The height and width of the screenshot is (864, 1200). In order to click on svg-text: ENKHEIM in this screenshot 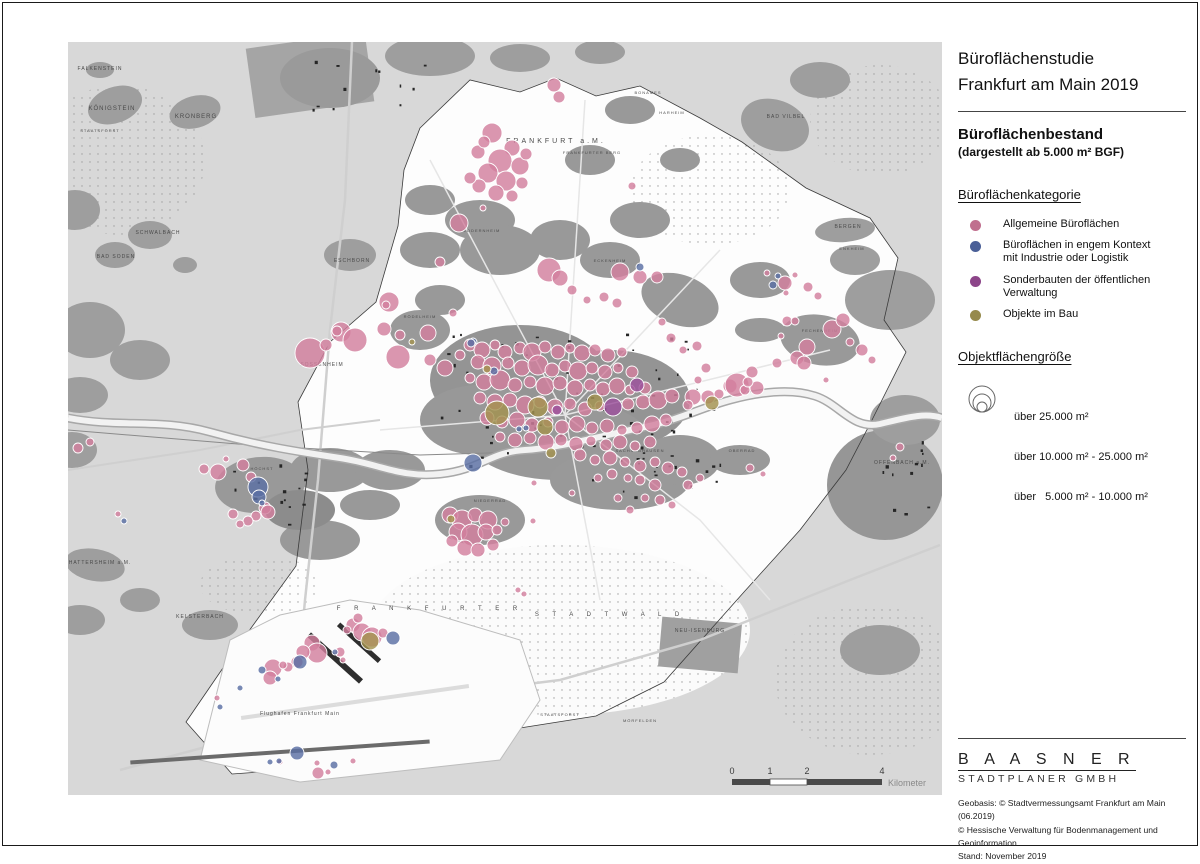, I will do `click(851, 248)`.